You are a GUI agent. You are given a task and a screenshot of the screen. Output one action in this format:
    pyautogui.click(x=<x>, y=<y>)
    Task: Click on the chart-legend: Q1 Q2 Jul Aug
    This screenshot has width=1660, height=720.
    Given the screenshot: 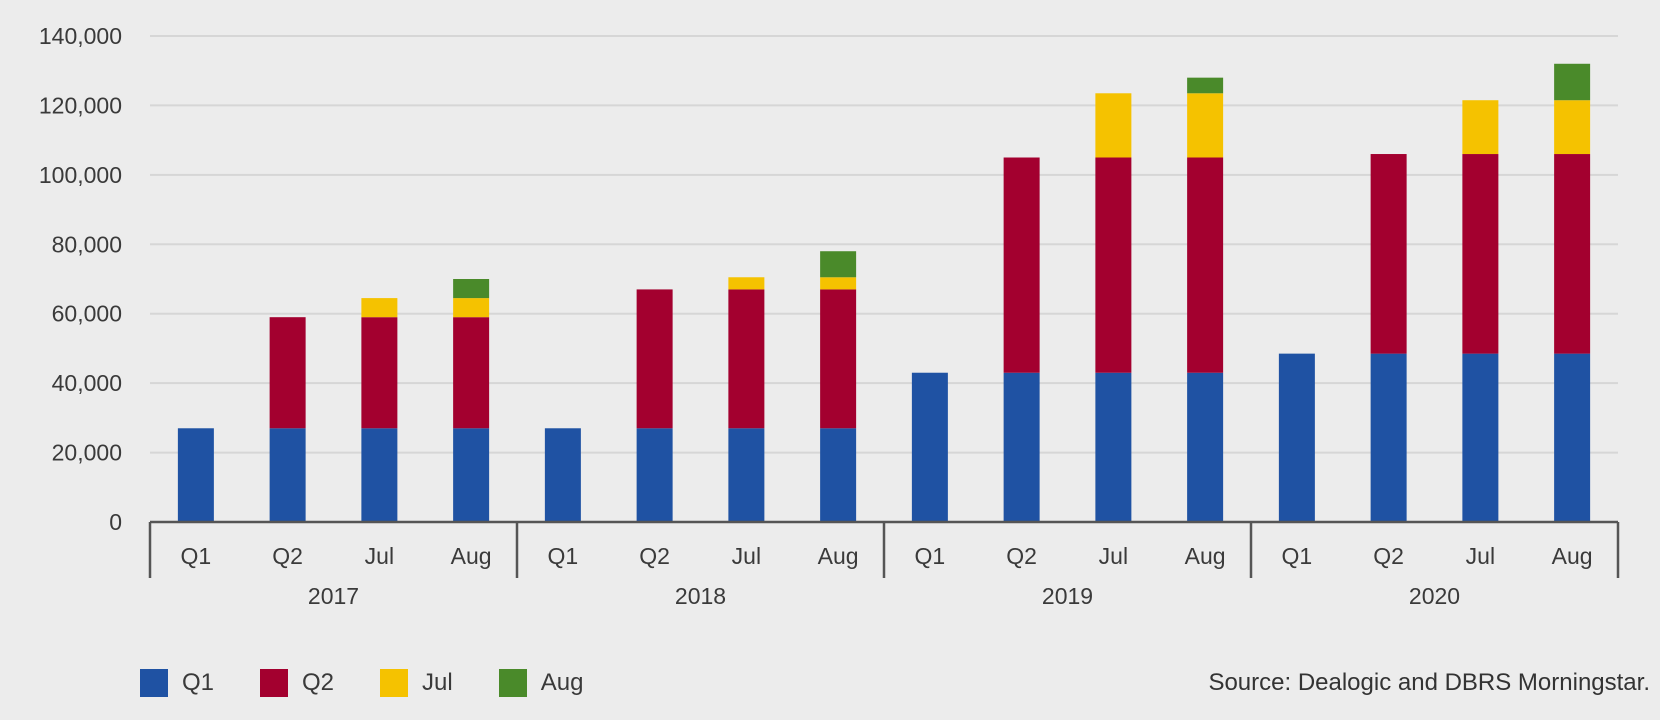 What is the action you would take?
    pyautogui.click(x=361, y=683)
    